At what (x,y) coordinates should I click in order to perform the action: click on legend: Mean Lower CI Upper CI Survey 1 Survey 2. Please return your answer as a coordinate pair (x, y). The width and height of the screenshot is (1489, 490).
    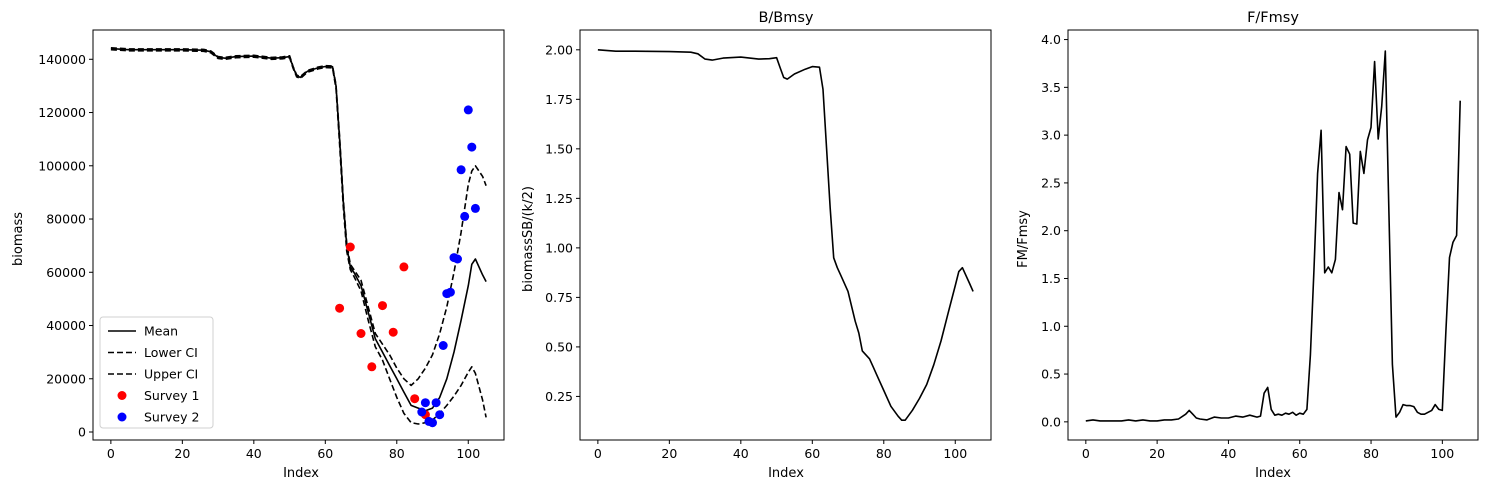
    Looking at the image, I should click on (156, 372).